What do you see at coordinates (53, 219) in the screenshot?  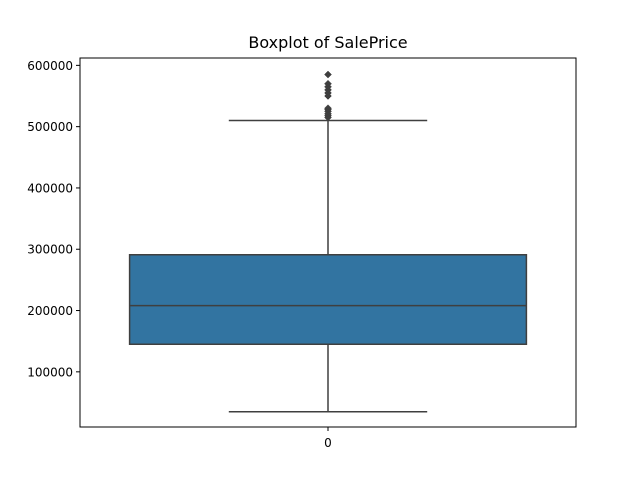 I see `y-axis: 100000 200000 300000 400000 500000 600000` at bounding box center [53, 219].